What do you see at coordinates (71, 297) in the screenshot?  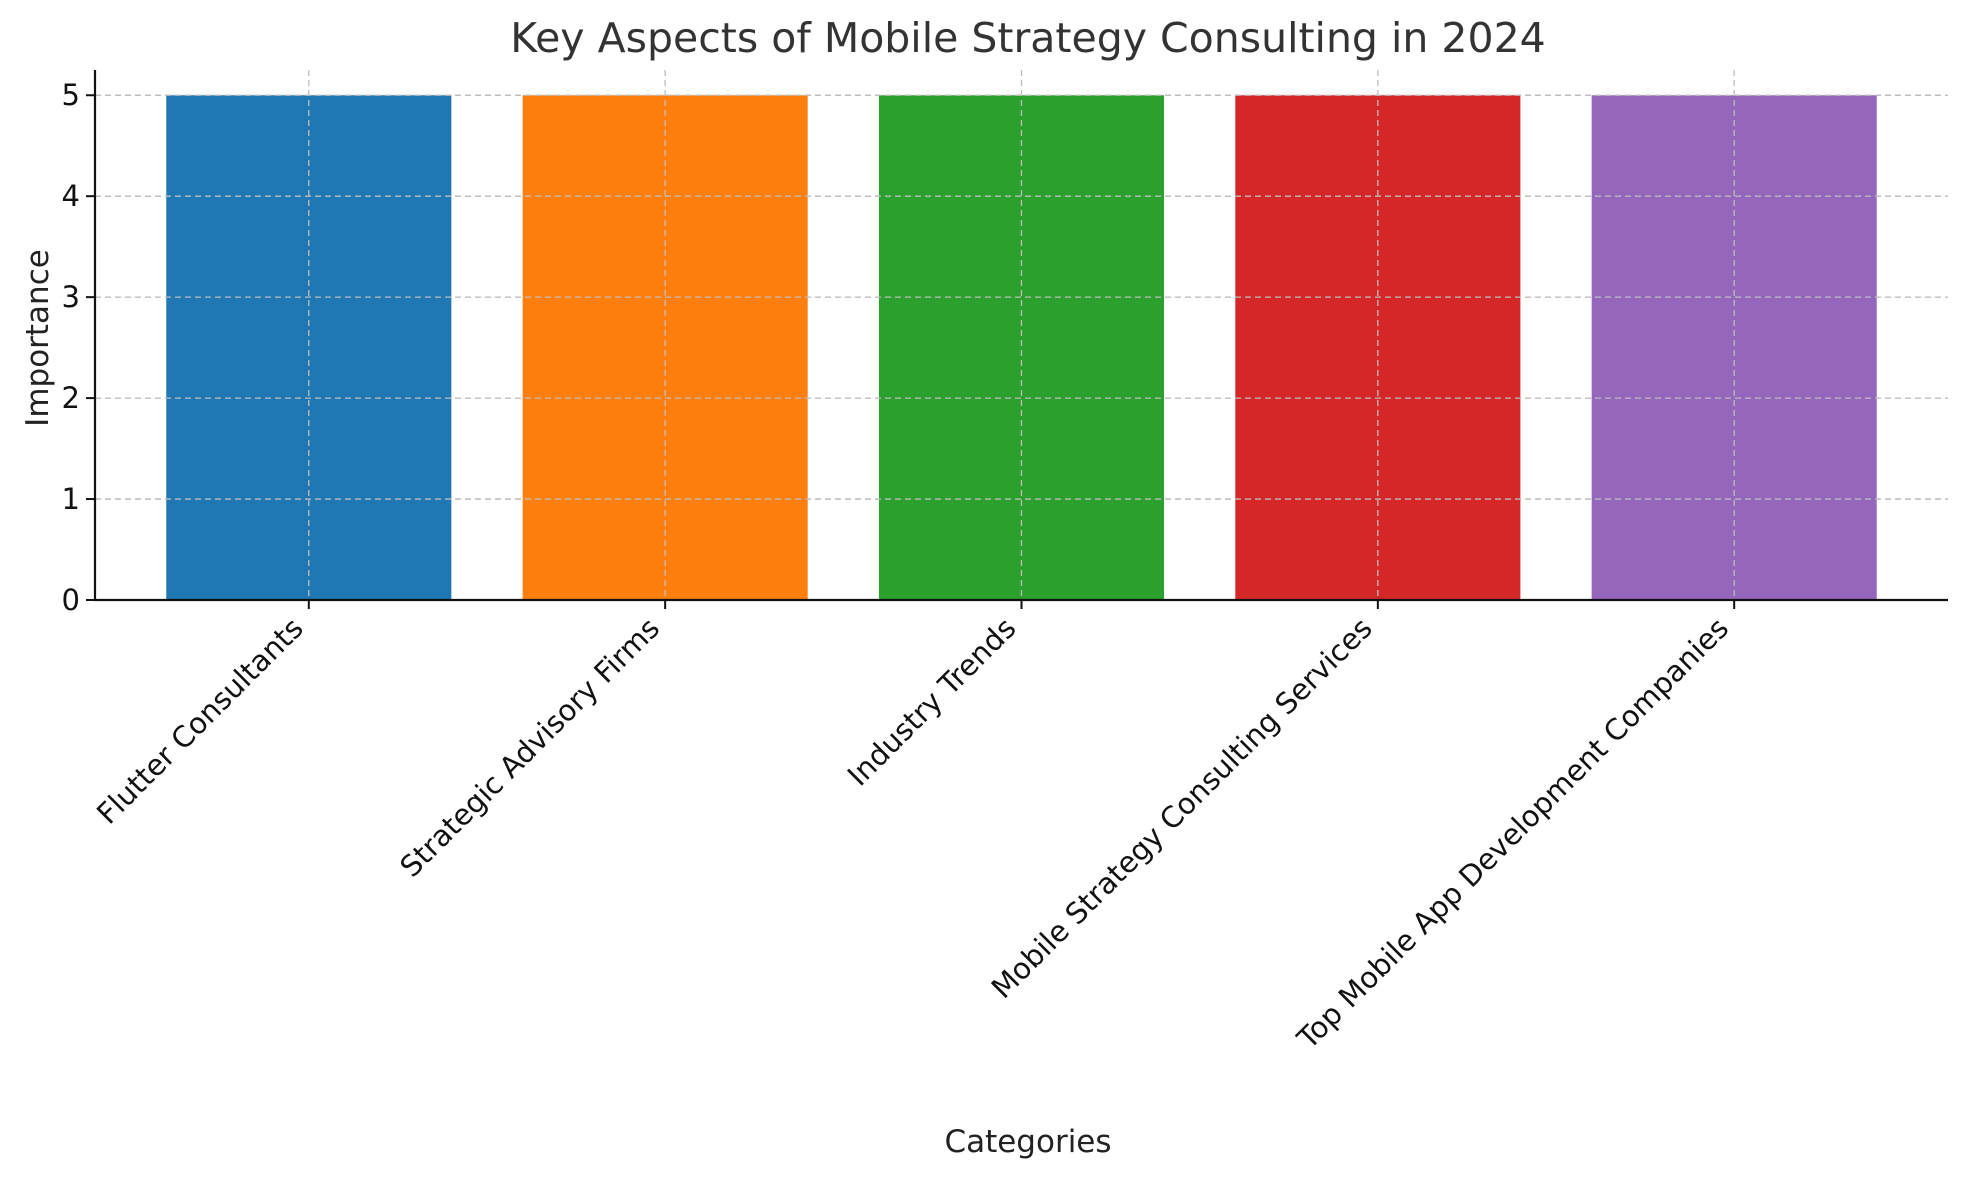 I see `y-tick-label-3: 3` at bounding box center [71, 297].